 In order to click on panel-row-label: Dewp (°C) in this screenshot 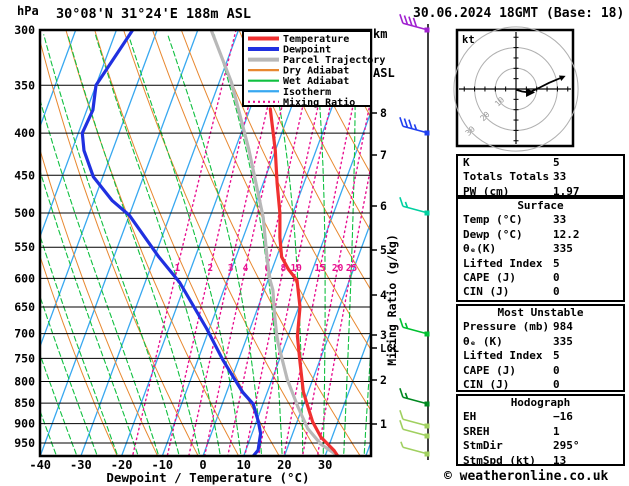, I will do `click(493, 234)`.